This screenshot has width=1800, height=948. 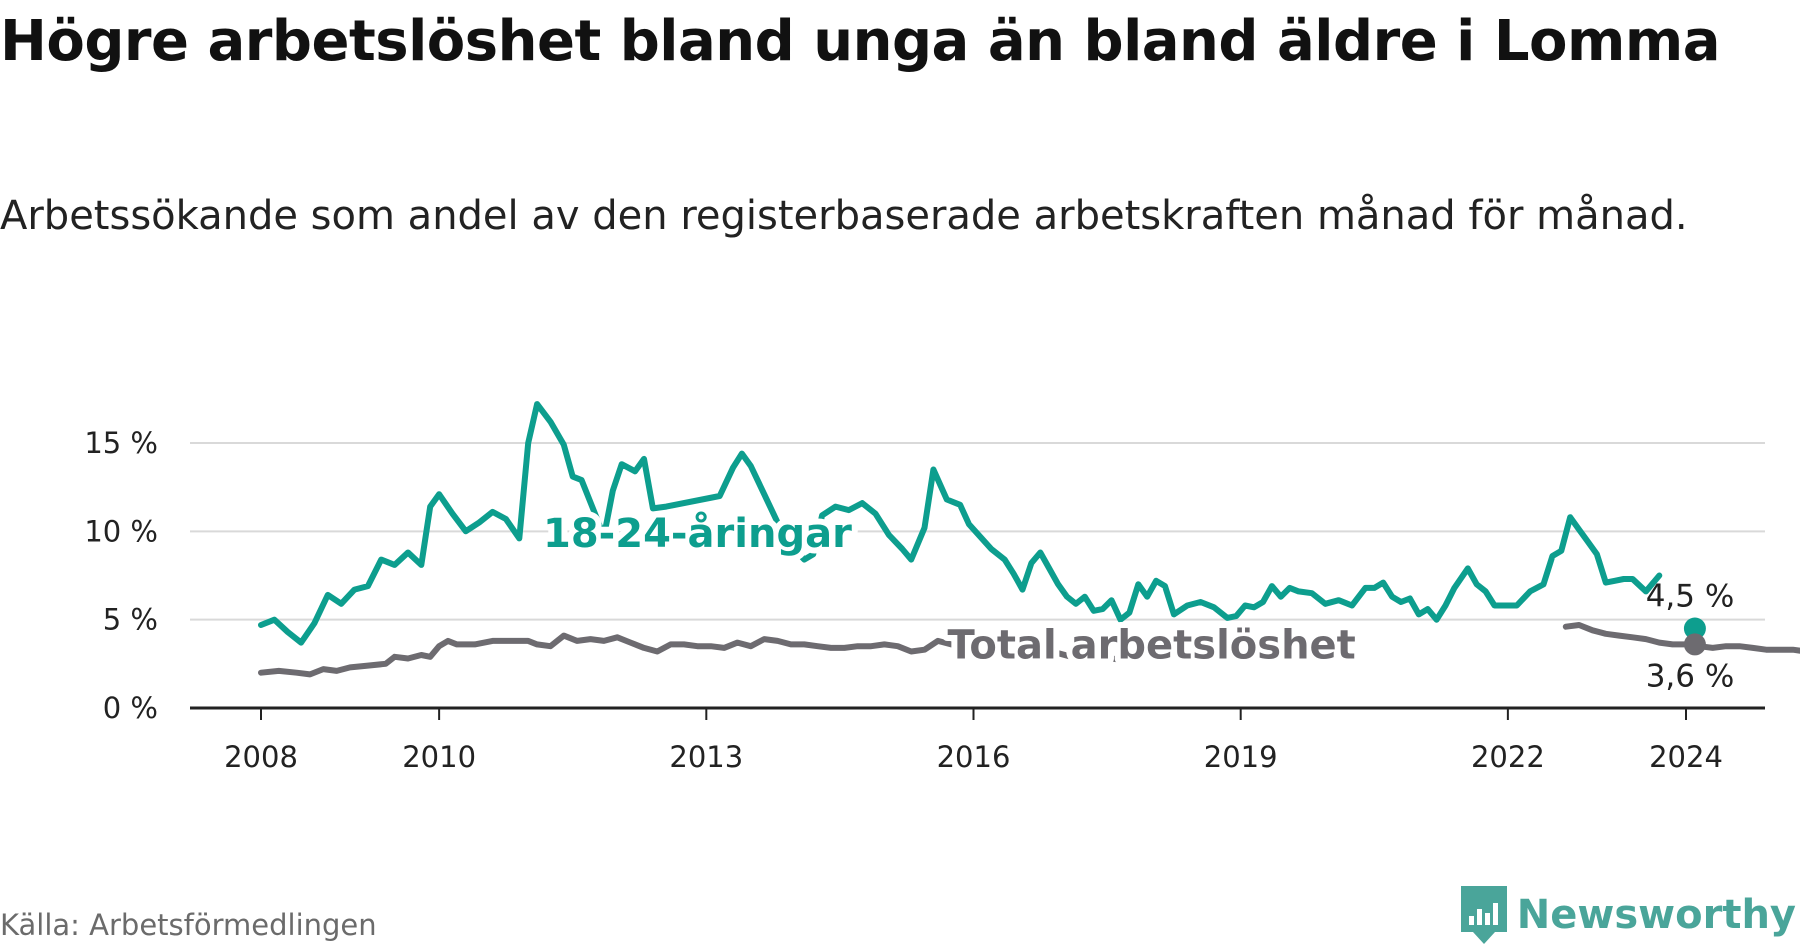 What do you see at coordinates (121, 575) in the screenshot?
I see `y-axis-ticks: 0 % 5 % 10 % 15 %` at bounding box center [121, 575].